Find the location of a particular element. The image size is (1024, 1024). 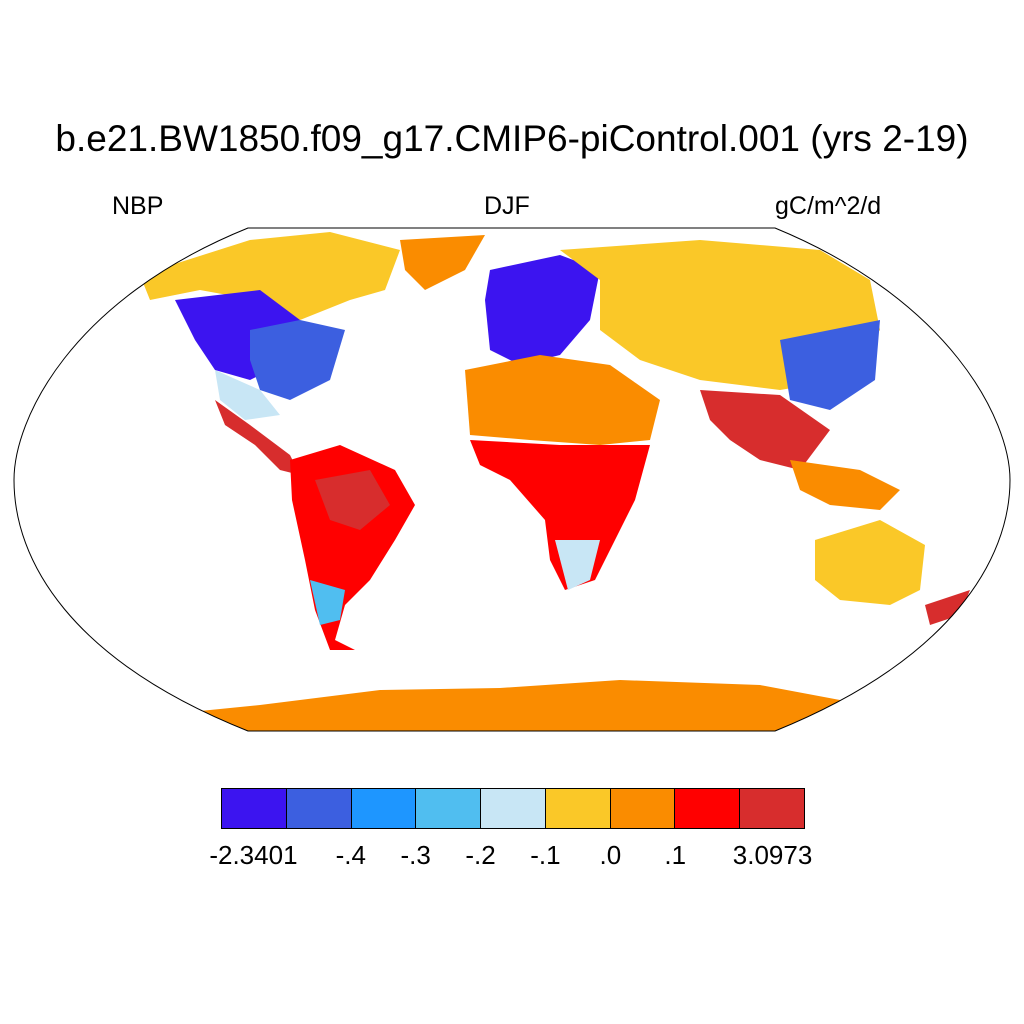

colorbar is located at coordinates (513, 808).